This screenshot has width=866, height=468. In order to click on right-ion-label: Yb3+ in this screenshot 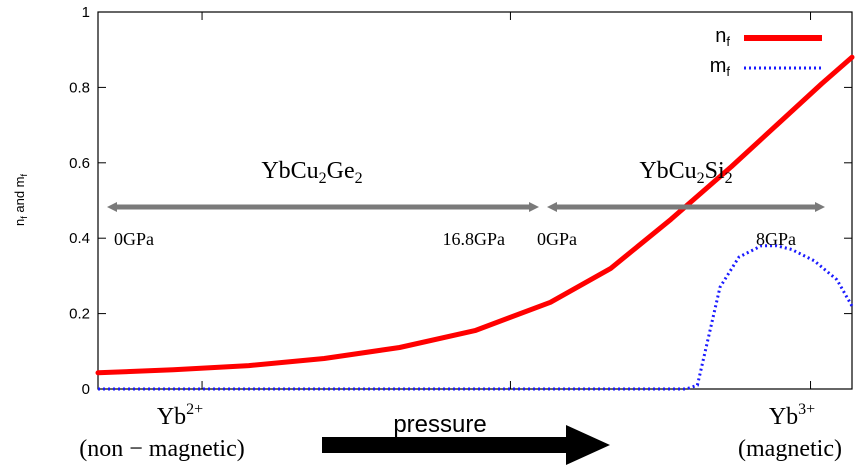, I will do `click(792, 415)`.